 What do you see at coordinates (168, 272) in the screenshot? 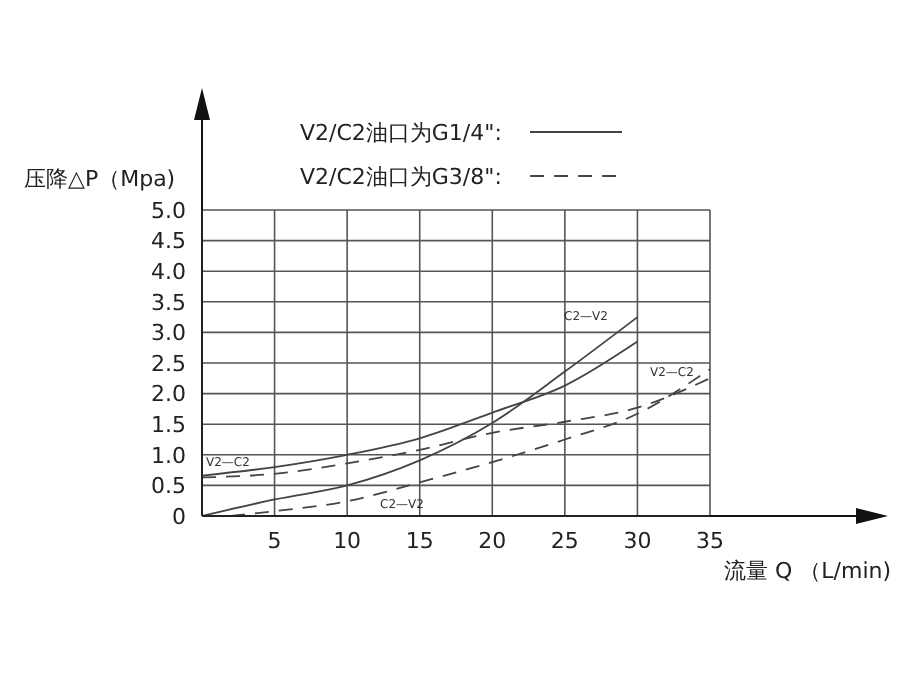
I see `y-tick-label: 4.0` at bounding box center [168, 272].